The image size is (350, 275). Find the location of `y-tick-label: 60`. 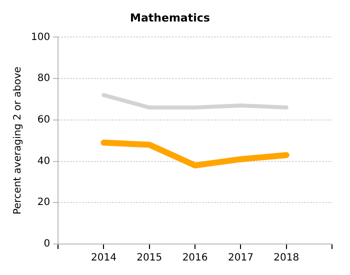

y-tick-label: 60 is located at coordinates (43, 120).